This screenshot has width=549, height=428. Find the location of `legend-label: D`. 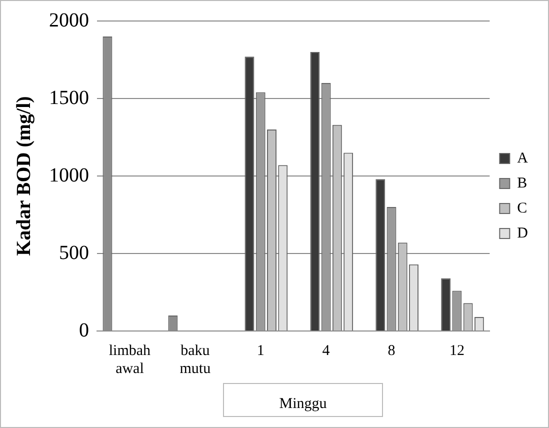

legend-label: D is located at coordinates (522, 233).